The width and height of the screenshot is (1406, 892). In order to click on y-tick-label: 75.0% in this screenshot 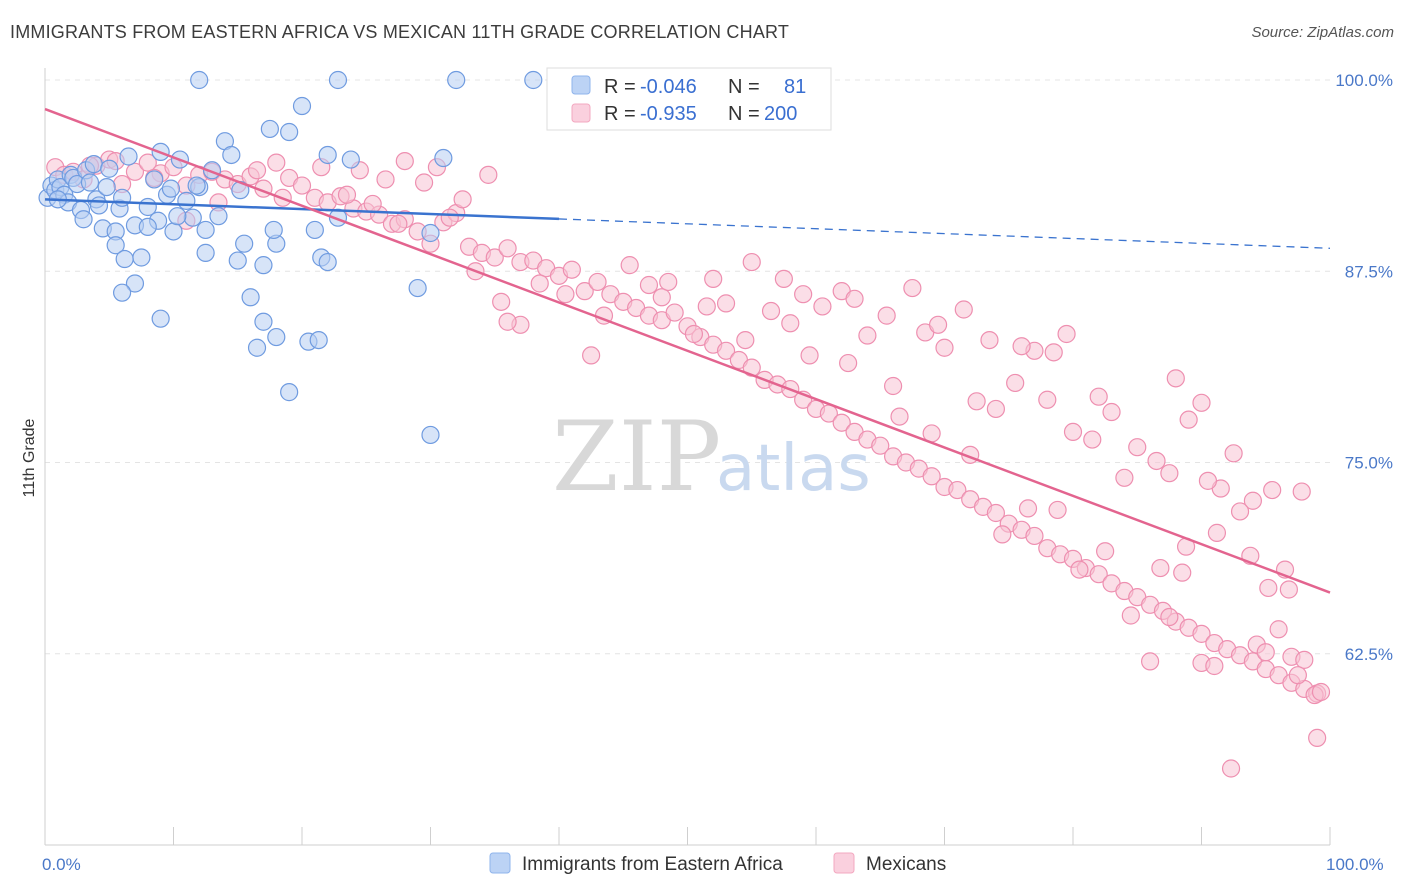, I will do `click(1369, 463)`.